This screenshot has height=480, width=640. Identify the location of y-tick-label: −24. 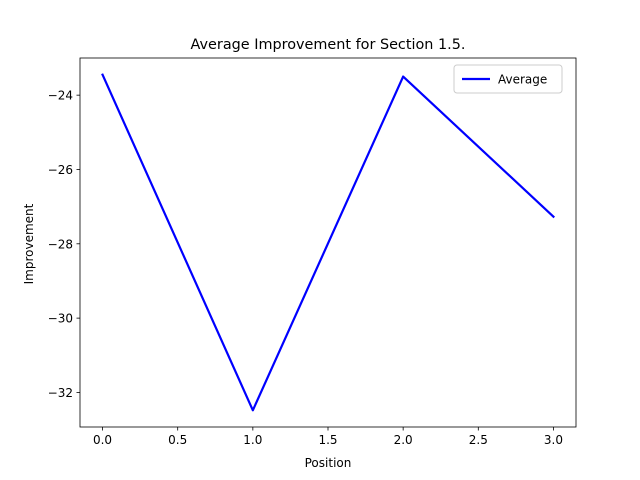
(60, 96).